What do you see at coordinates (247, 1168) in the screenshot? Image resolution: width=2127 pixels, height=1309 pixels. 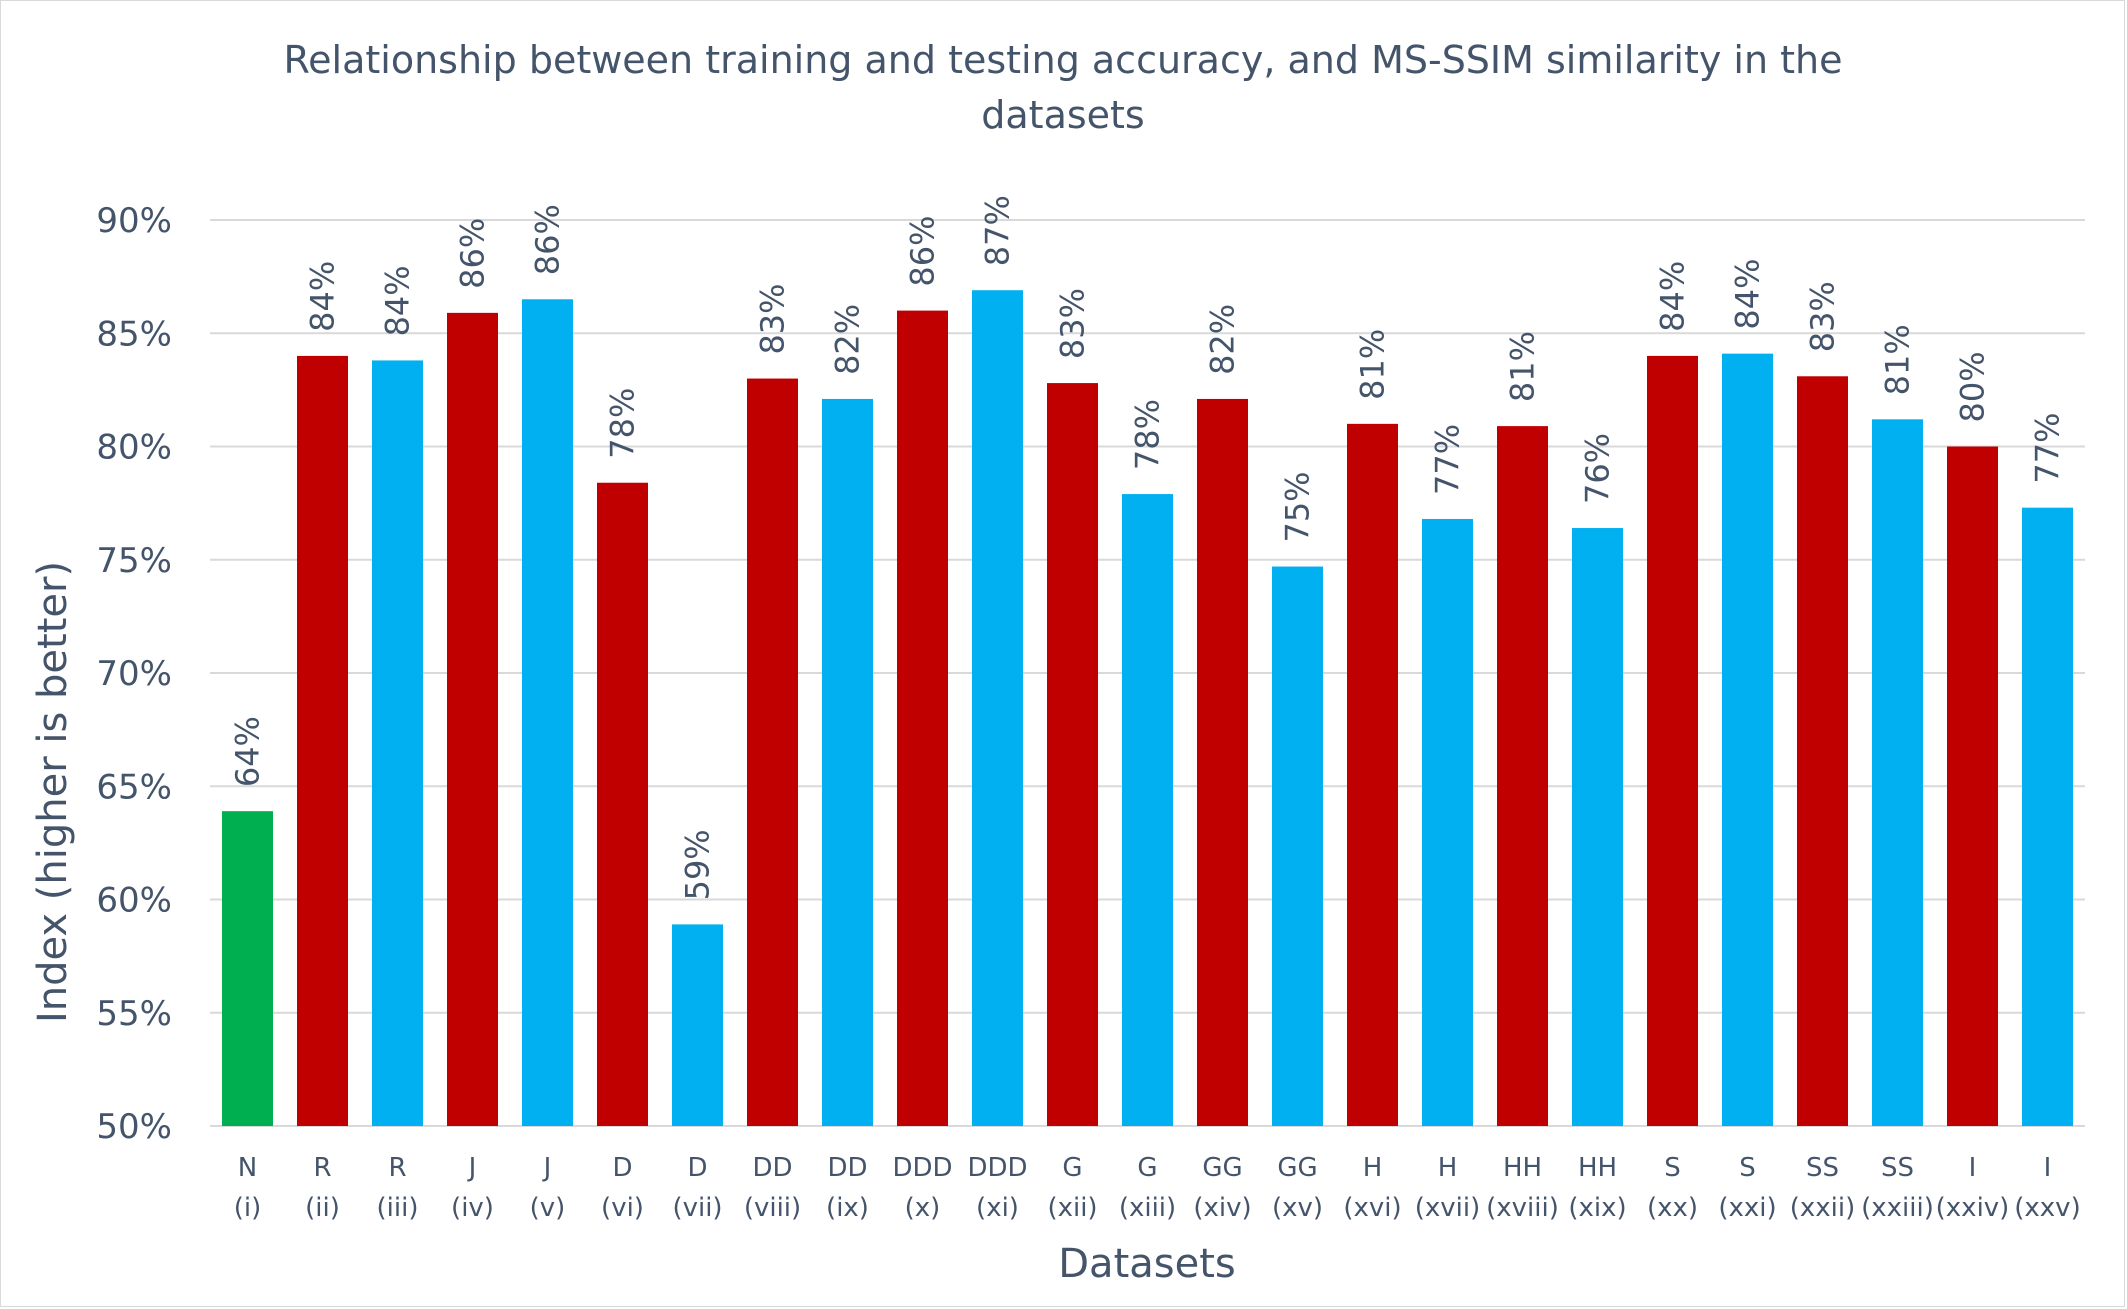 I see `x-tick-label: N` at bounding box center [247, 1168].